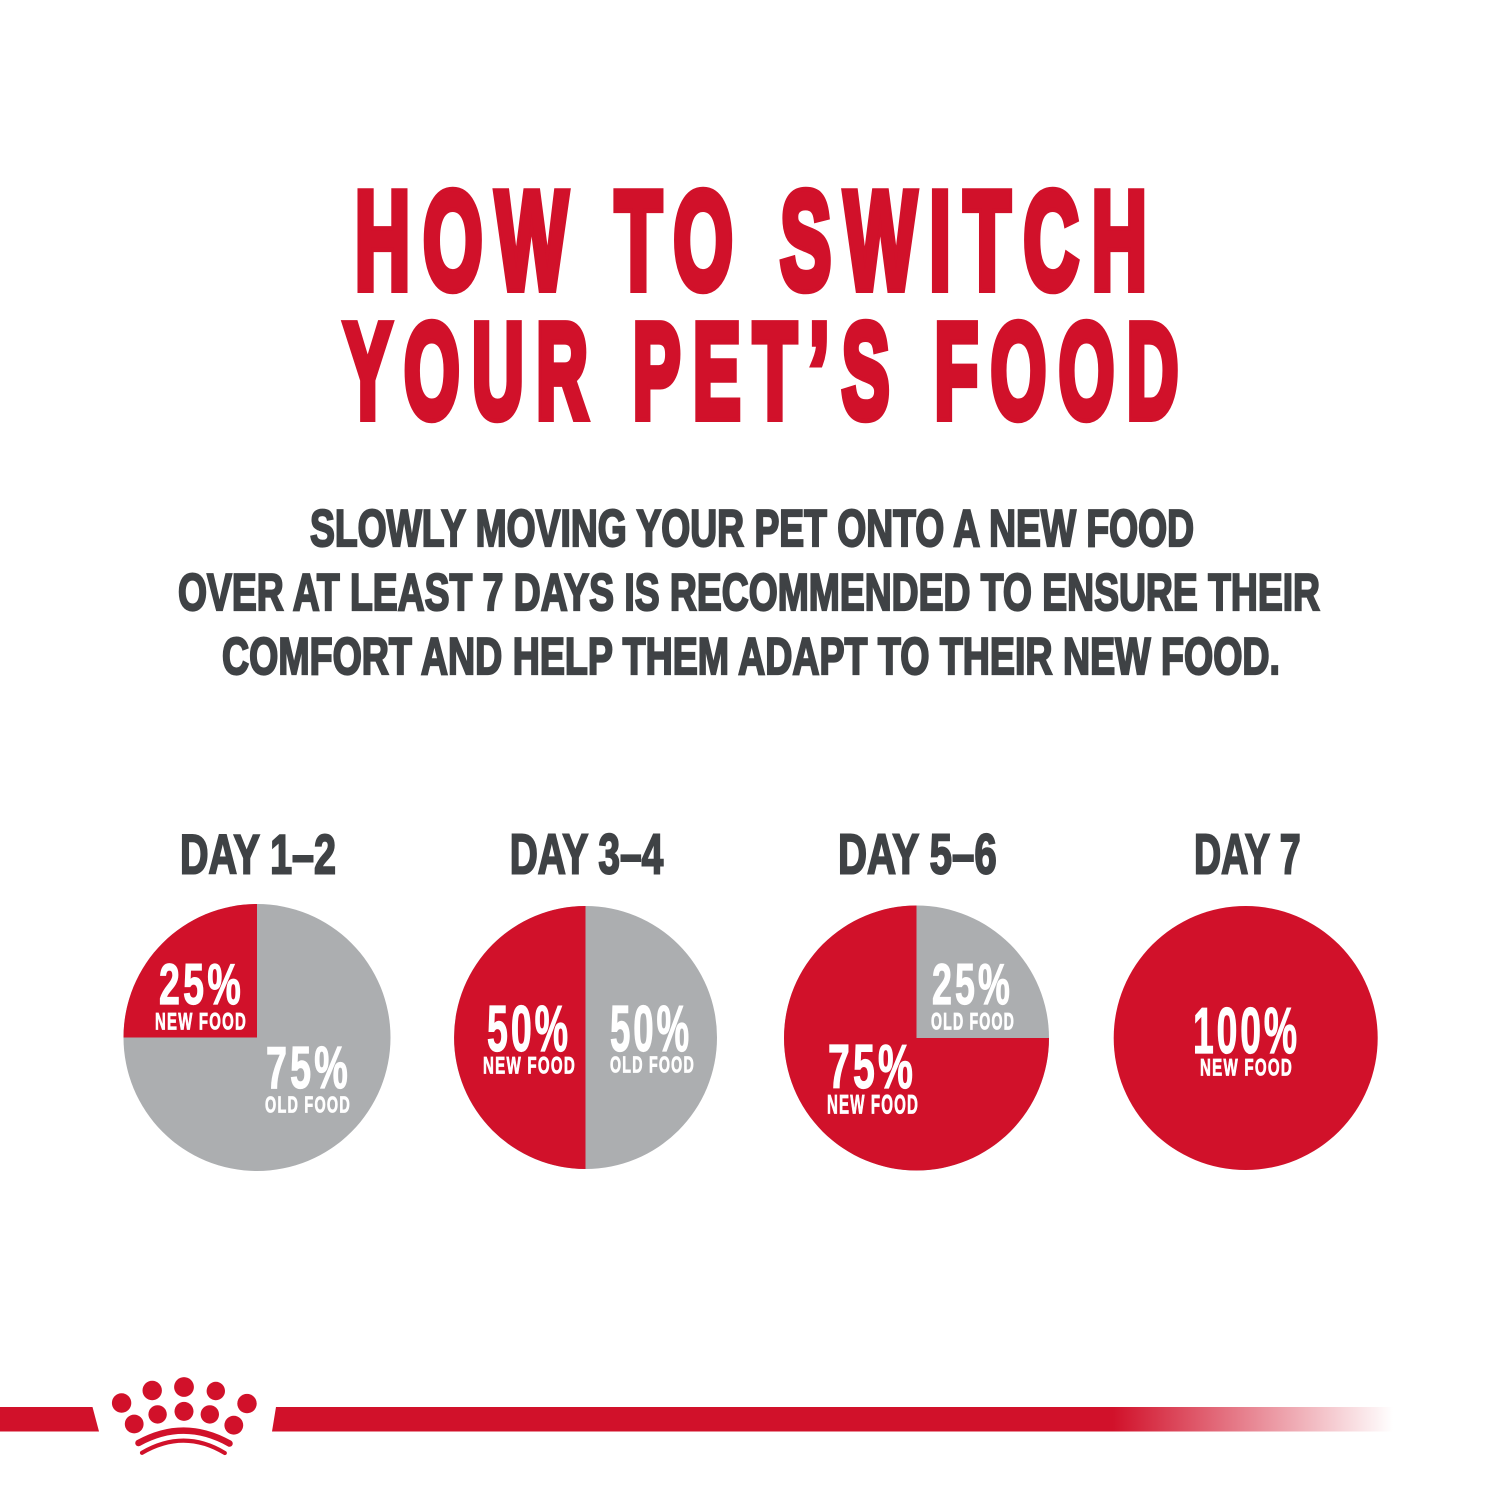  I want to click on svg-text: DAY 3–4, so click(587, 853).